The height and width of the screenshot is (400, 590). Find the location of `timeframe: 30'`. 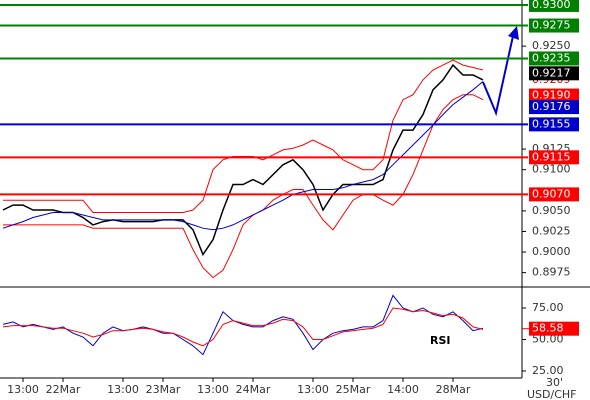

timeframe: 30' is located at coordinates (554, 382).